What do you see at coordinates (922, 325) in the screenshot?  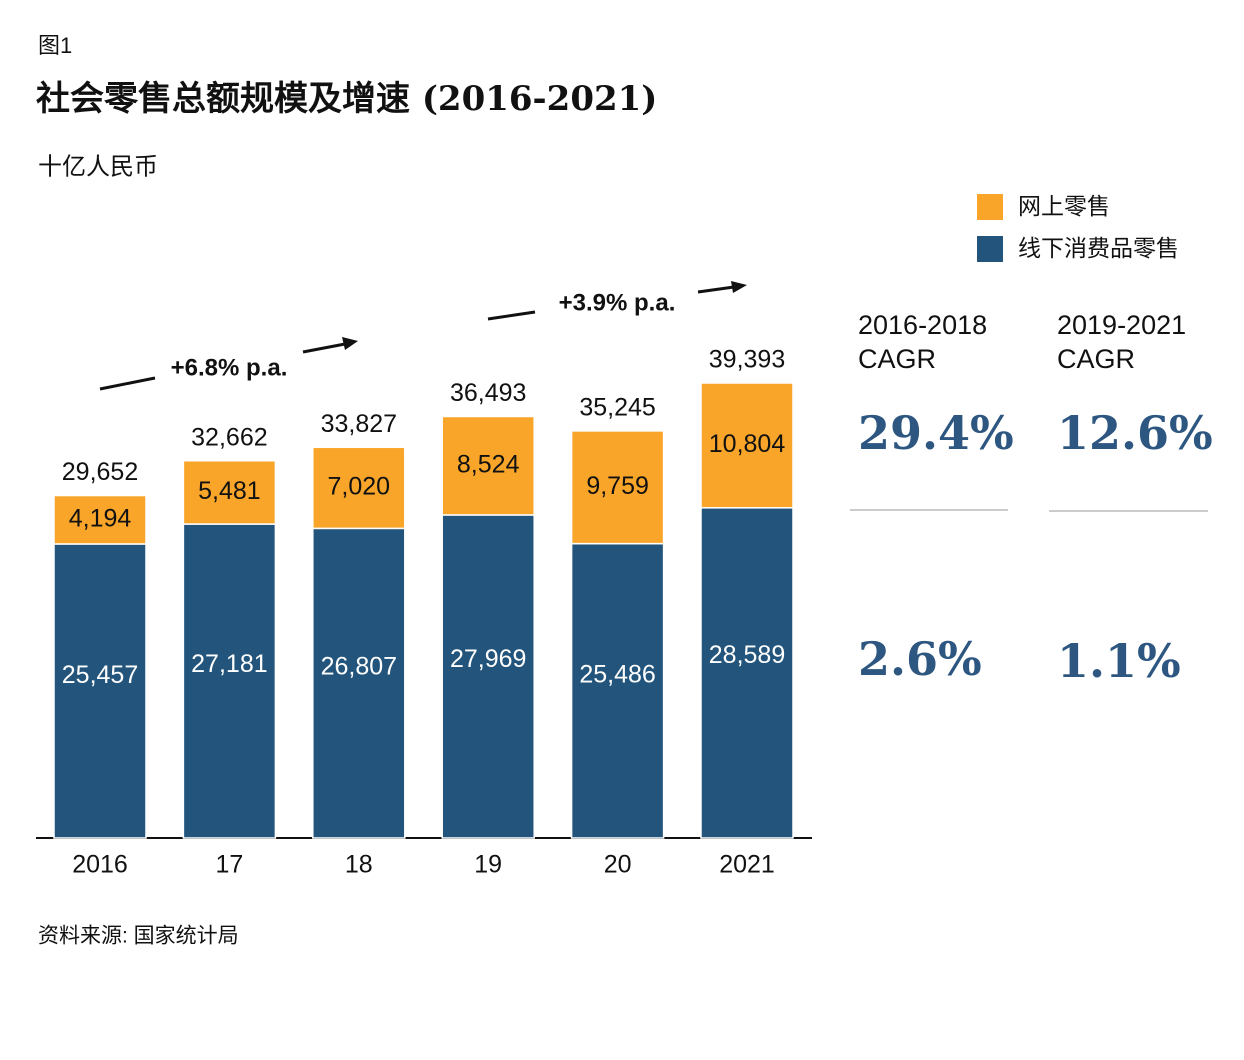 I see `cagr-header: 2016-2018` at bounding box center [922, 325].